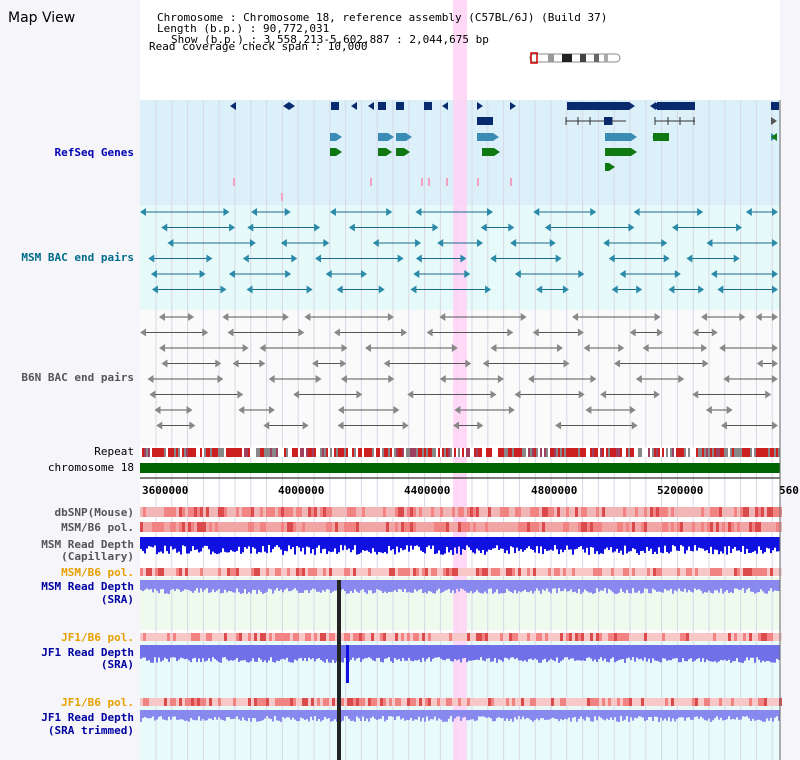 The height and width of the screenshot is (760, 800). What do you see at coordinates (459, 371) in the screenshot?
I see `b6n-bac-track` at bounding box center [459, 371].